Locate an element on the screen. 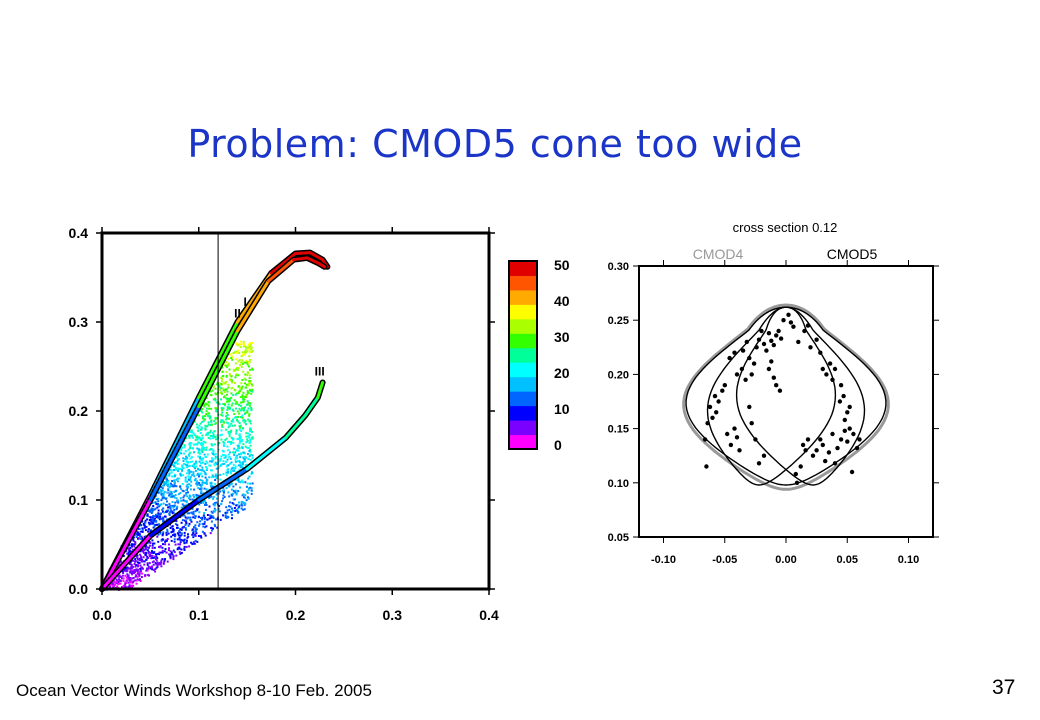 The height and width of the screenshot is (720, 1040). page-number: 37 is located at coordinates (1004, 687).